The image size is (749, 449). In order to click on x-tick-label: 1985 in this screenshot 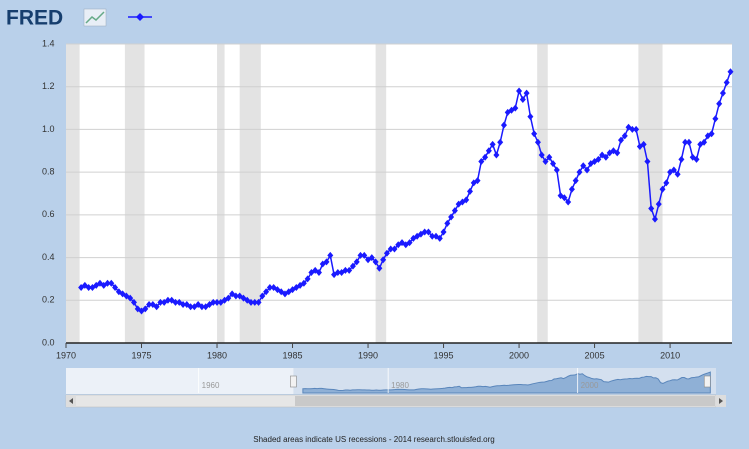, I will do `click(293, 355)`.